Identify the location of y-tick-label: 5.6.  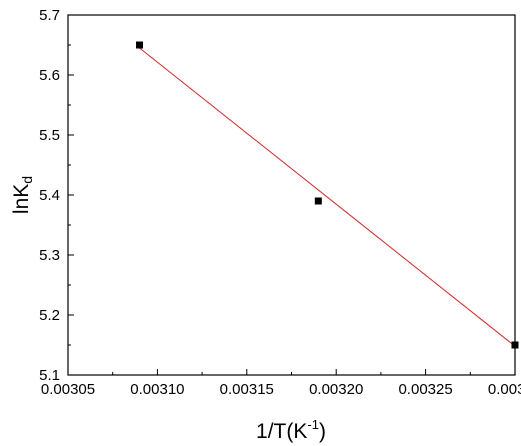
(49, 75).